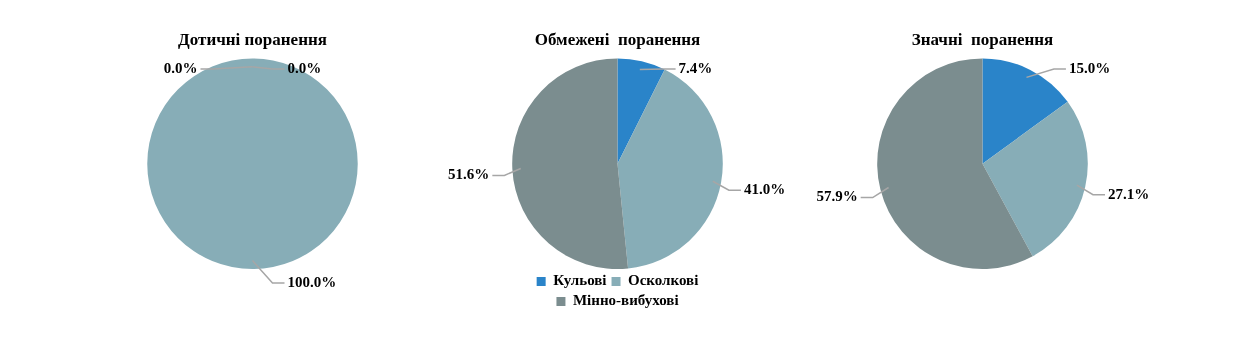  I want to click on data-label: 27.1%, so click(1128, 193).